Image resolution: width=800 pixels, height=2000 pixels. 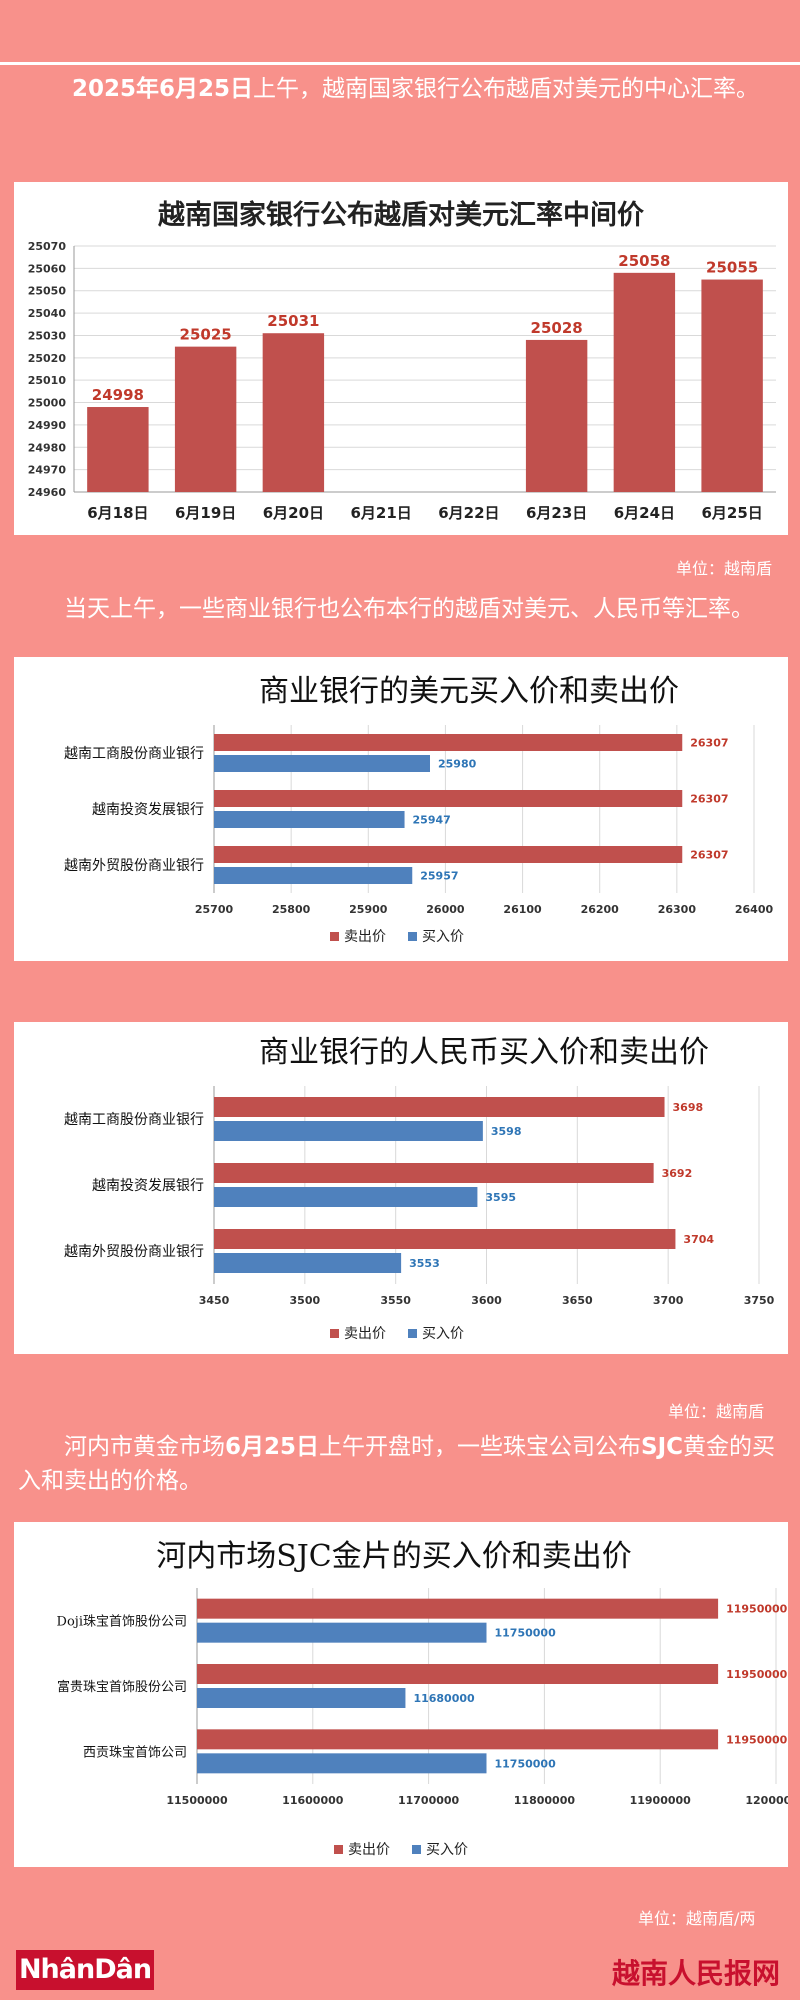 I want to click on y-tick-label: 24960, so click(x=47, y=492).